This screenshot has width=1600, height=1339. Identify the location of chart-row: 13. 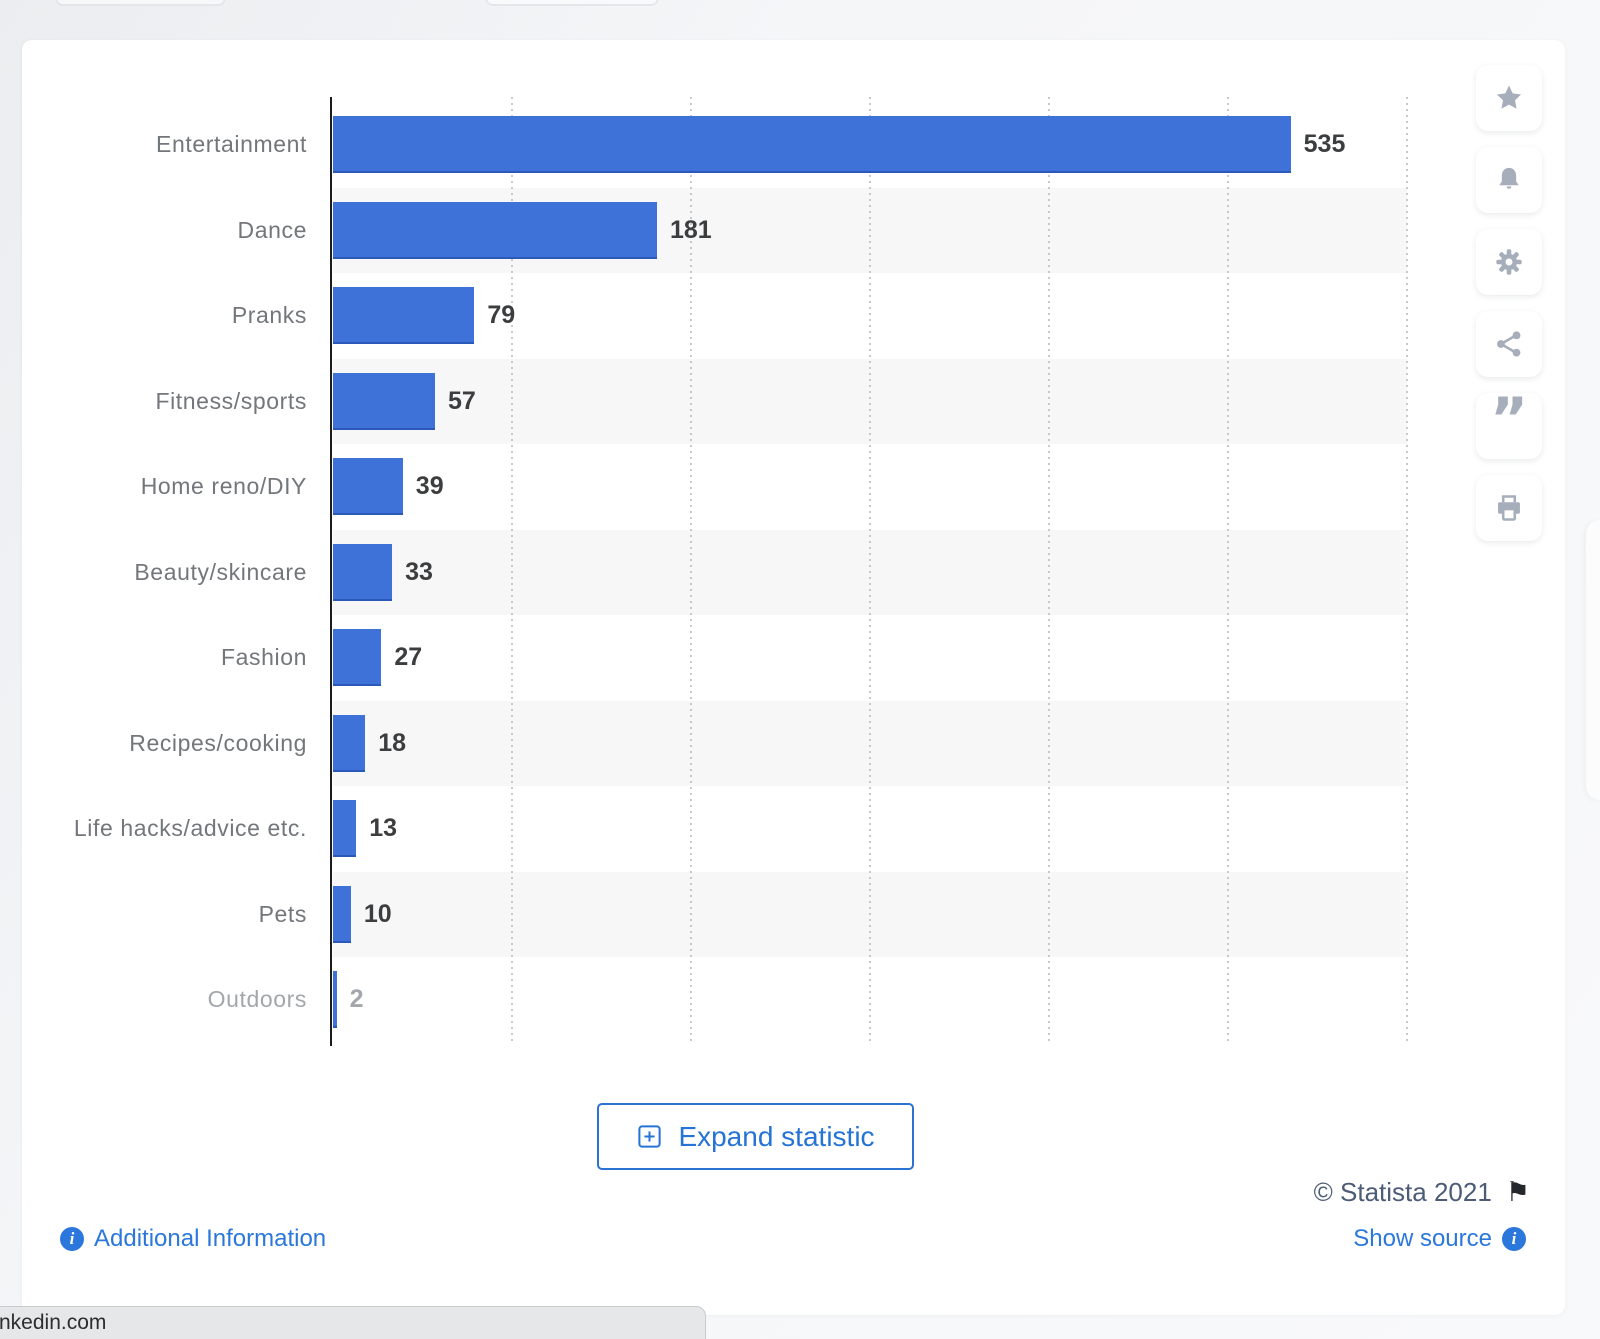
(870, 829).